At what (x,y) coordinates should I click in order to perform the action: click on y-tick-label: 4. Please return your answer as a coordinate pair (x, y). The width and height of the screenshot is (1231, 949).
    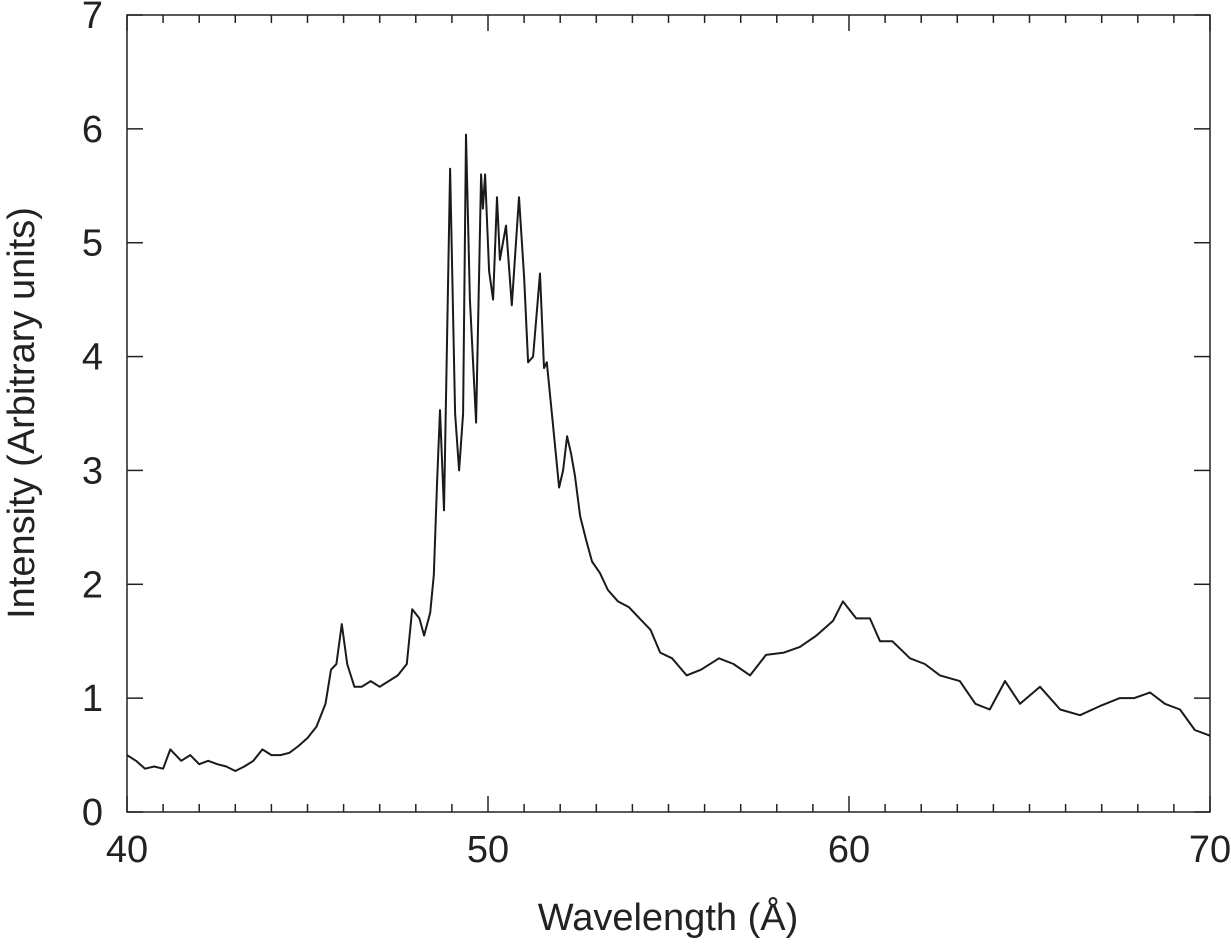
    Looking at the image, I should click on (92, 358).